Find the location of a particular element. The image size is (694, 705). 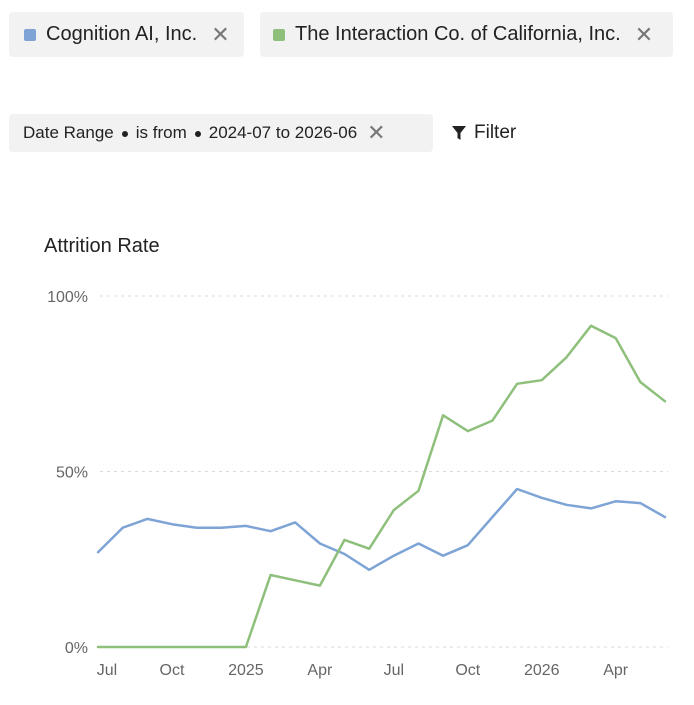

funnel-icon is located at coordinates (459, 132).